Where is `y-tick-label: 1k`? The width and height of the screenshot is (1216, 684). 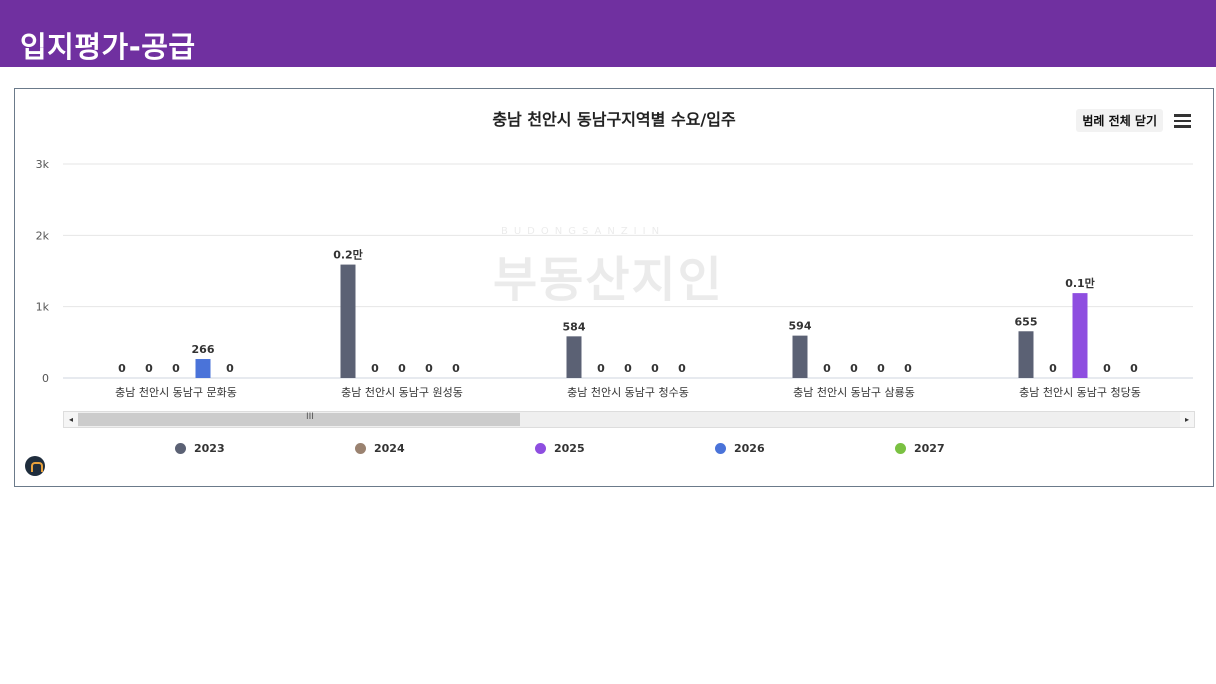 y-tick-label: 1k is located at coordinates (43, 307).